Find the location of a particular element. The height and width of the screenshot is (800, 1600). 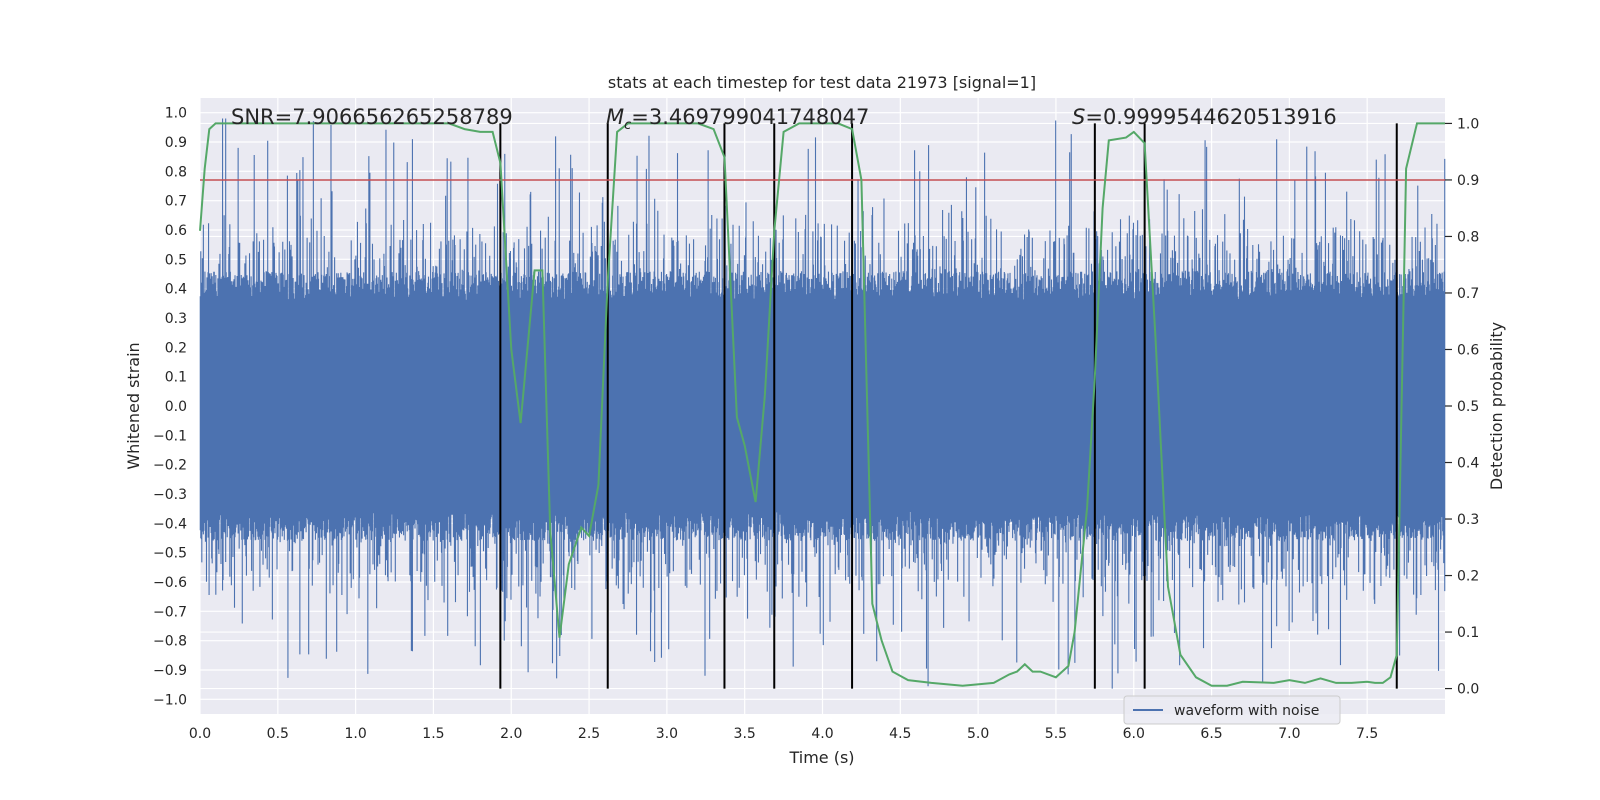

y2-tick-label: 0.5 is located at coordinates (1468, 407).